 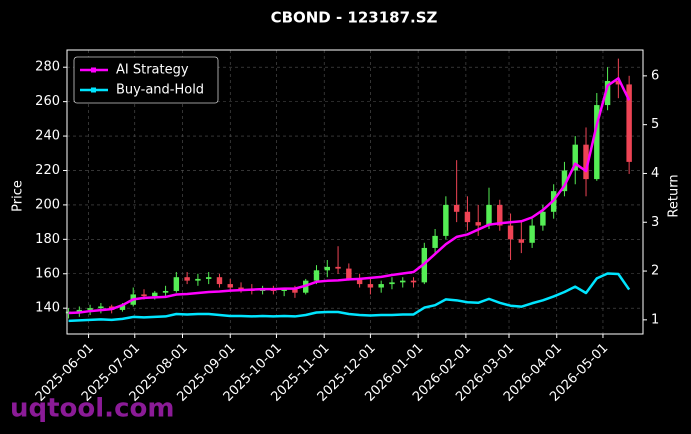 I want to click on legend-label: AI Strategy, so click(x=152, y=70).